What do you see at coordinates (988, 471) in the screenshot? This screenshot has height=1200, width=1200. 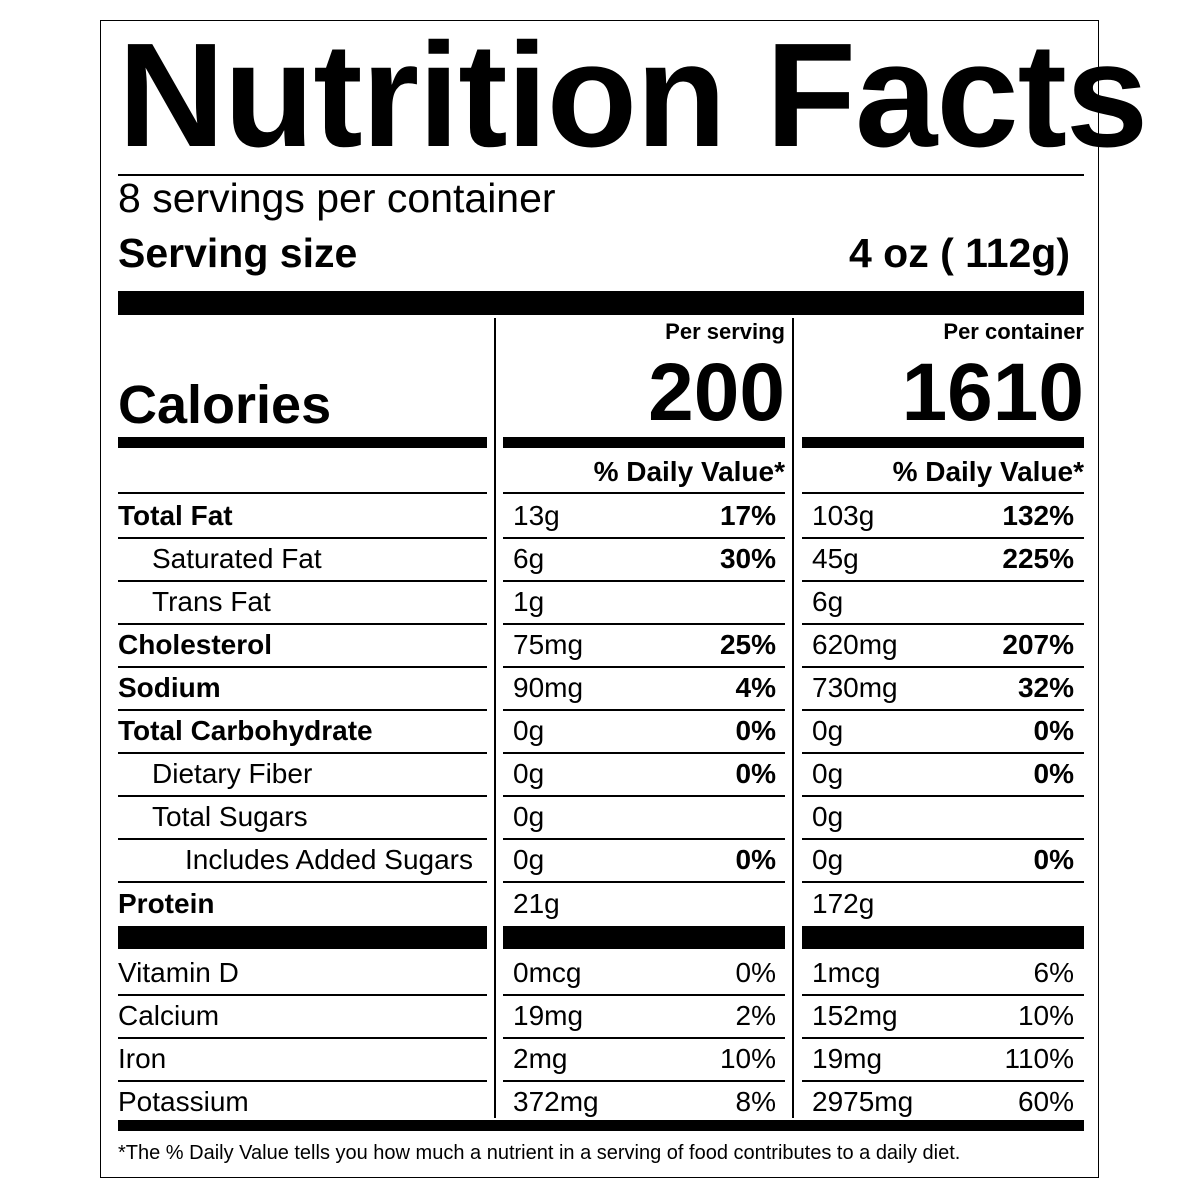 I see `daily-value-header-container: % Daily Value*` at bounding box center [988, 471].